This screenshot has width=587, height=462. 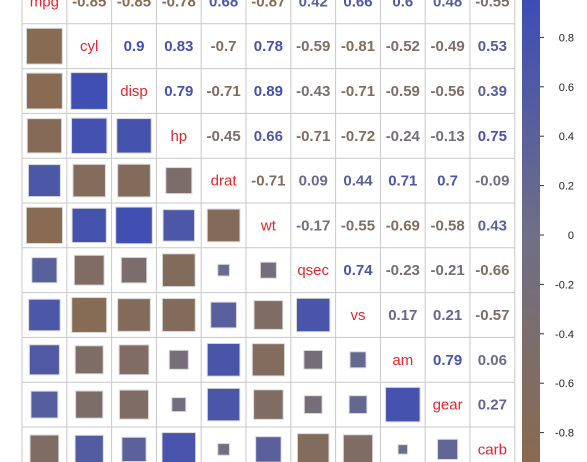 What do you see at coordinates (268, 5) in the screenshot?
I see `corr-value-mpg-wt: -0.87` at bounding box center [268, 5].